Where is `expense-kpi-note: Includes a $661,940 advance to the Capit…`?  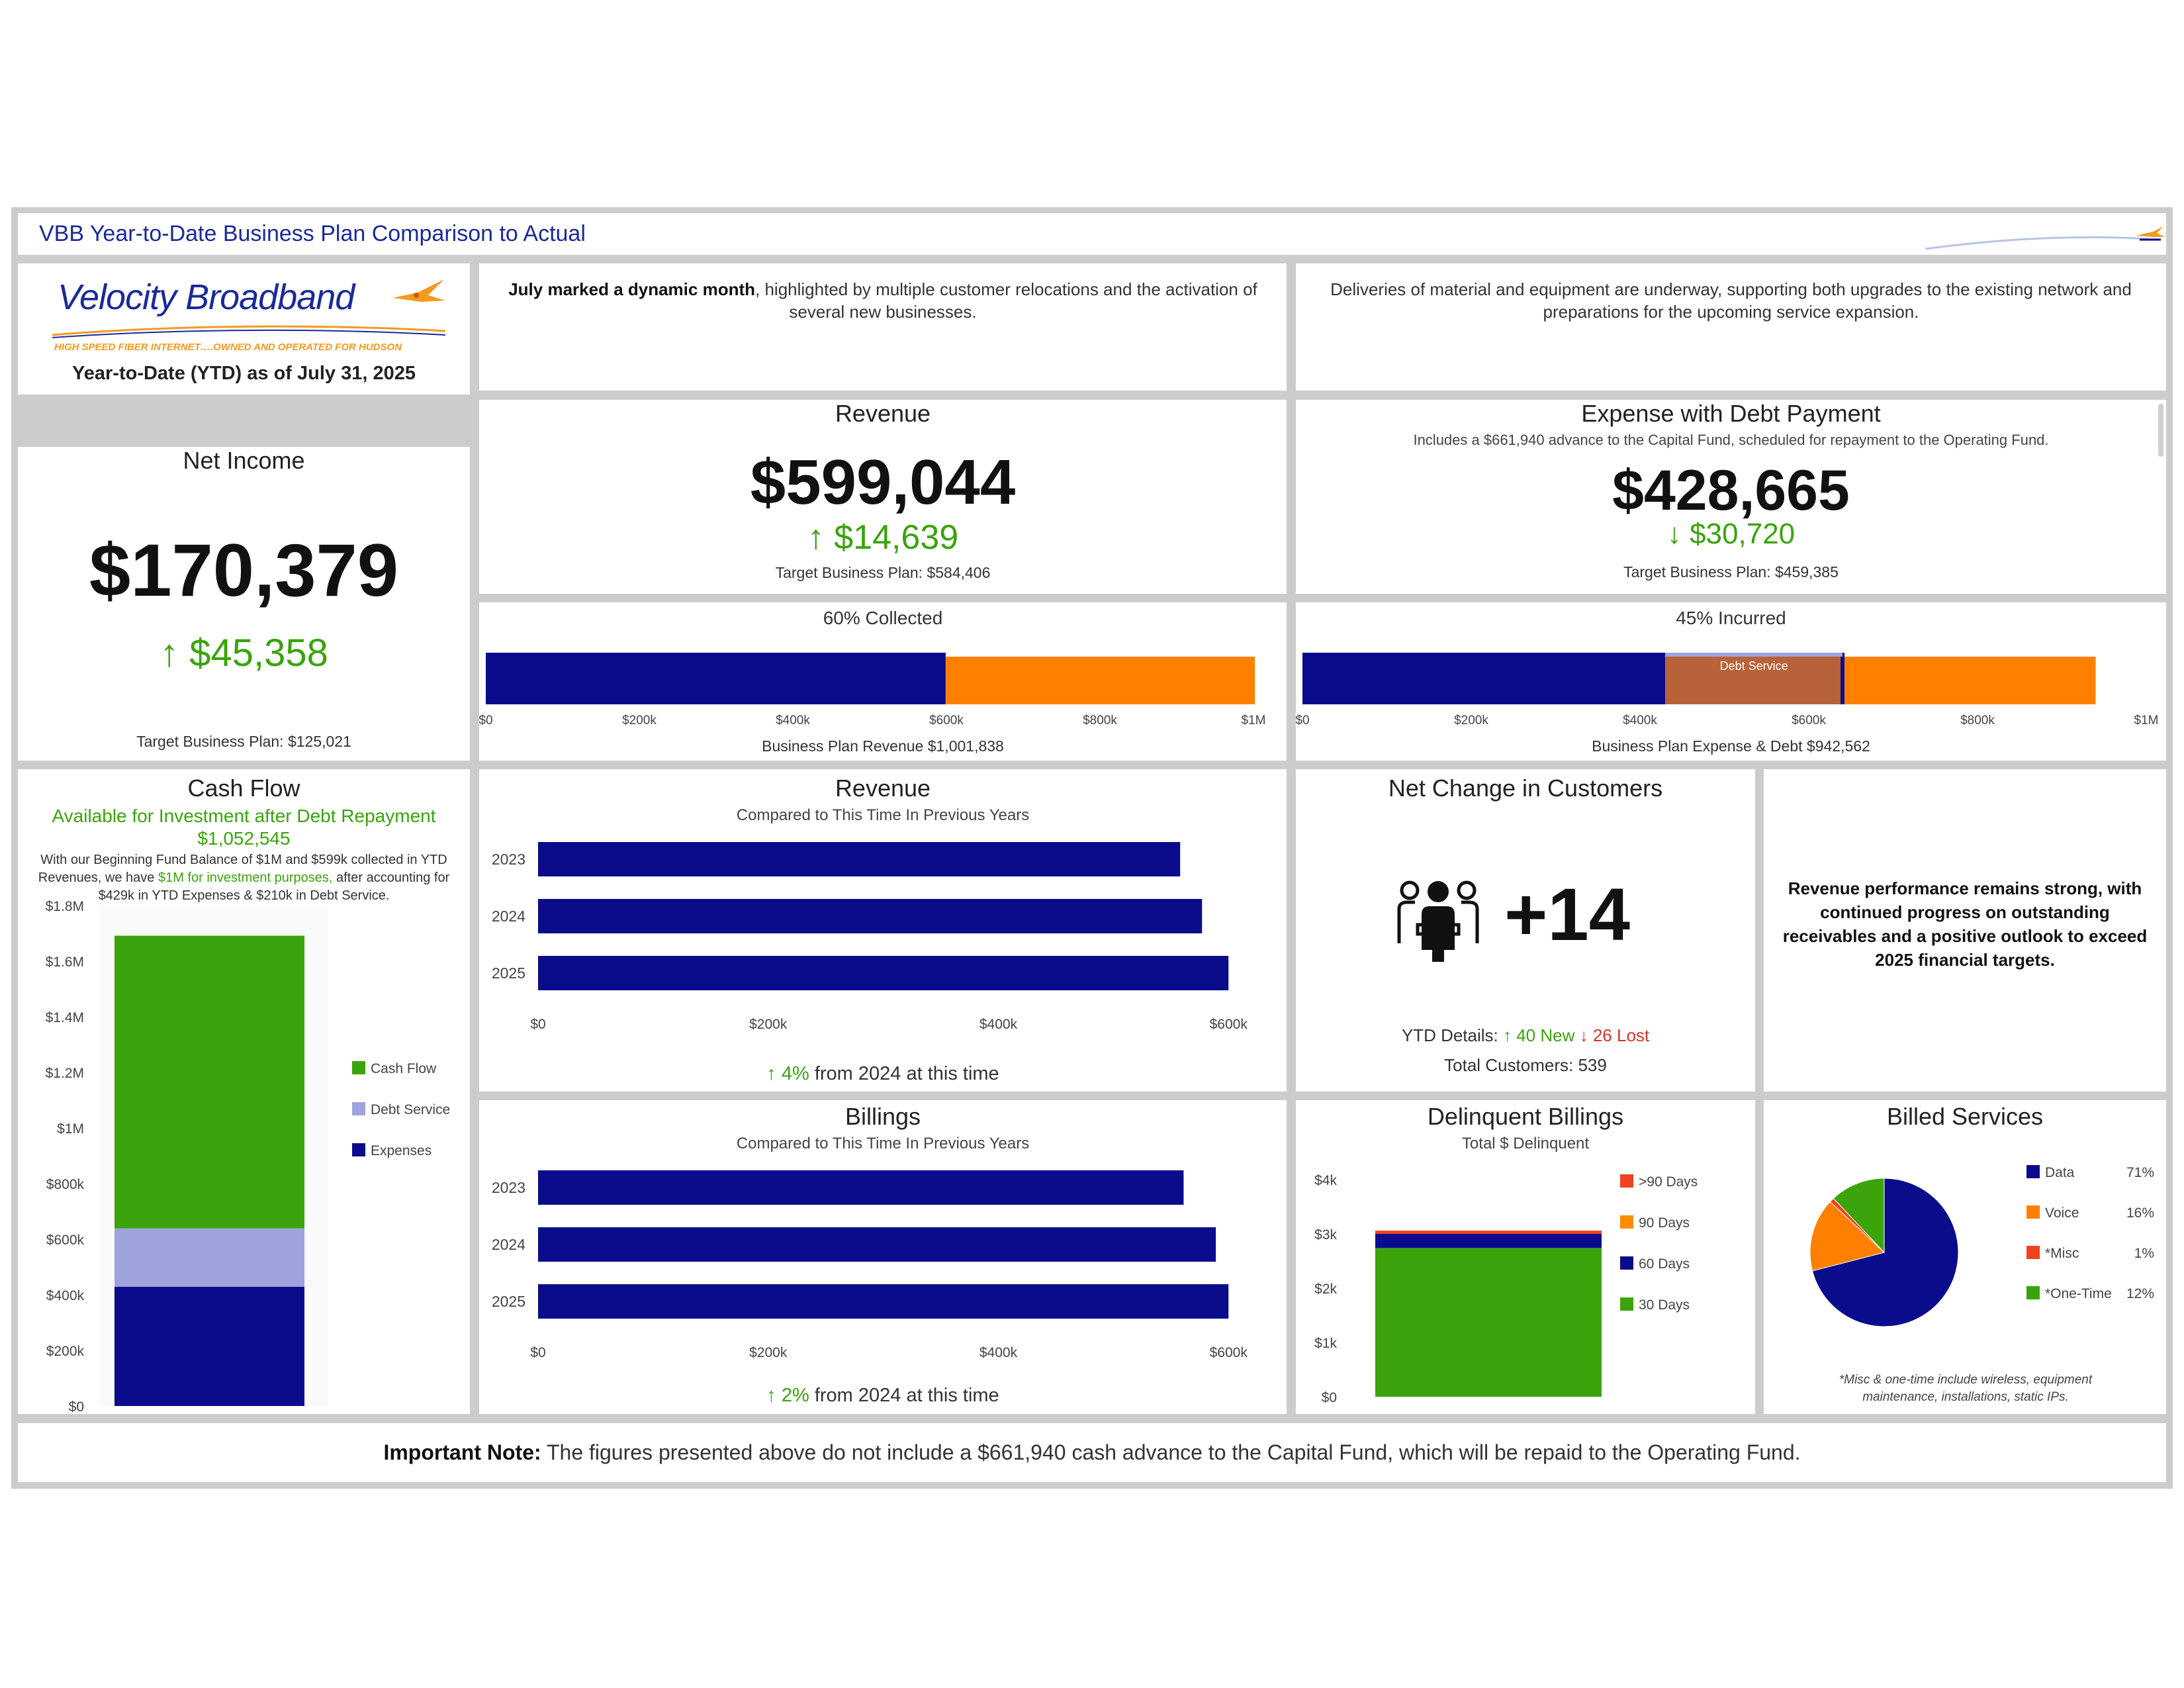
expense-kpi-note: Includes a $661,940 advance to the Capit… is located at coordinates (1731, 440).